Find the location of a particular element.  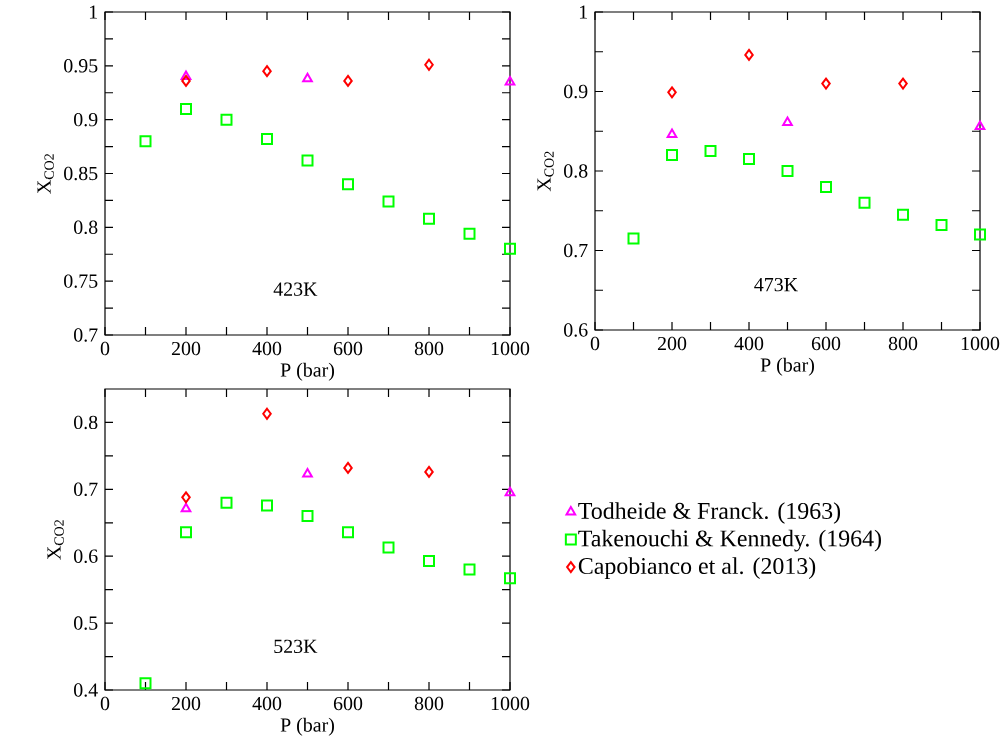

y-tick-label: 0.75 is located at coordinates (81, 281).